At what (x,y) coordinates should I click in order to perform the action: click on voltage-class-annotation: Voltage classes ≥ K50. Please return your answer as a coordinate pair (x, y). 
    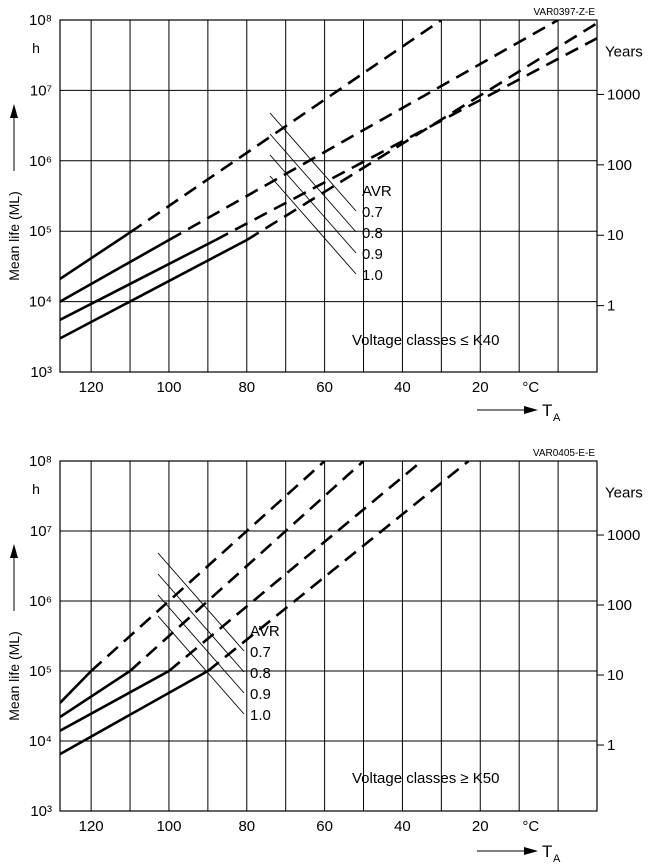
    Looking at the image, I should click on (426, 778).